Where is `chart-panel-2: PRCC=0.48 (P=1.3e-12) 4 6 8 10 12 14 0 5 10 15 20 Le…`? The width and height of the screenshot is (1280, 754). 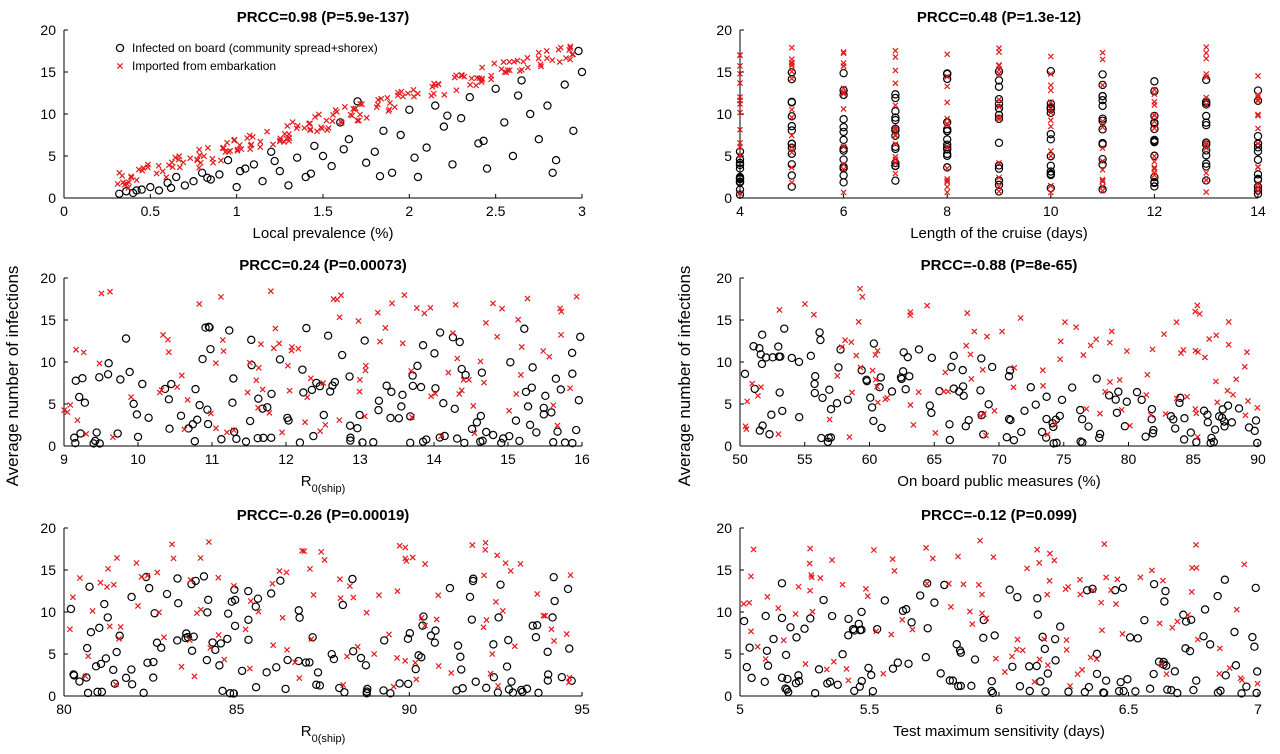 chart-panel-2: PRCC=0.48 (P=1.3e-12) 4 6 8 10 12 14 0 5 10 15 20 Le… is located at coordinates (991, 125).